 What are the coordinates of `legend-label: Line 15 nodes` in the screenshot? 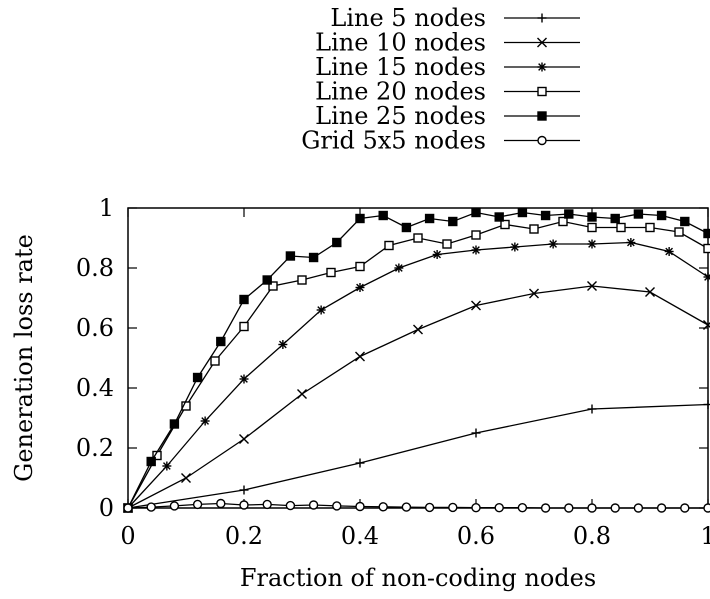 It's located at (400, 67).